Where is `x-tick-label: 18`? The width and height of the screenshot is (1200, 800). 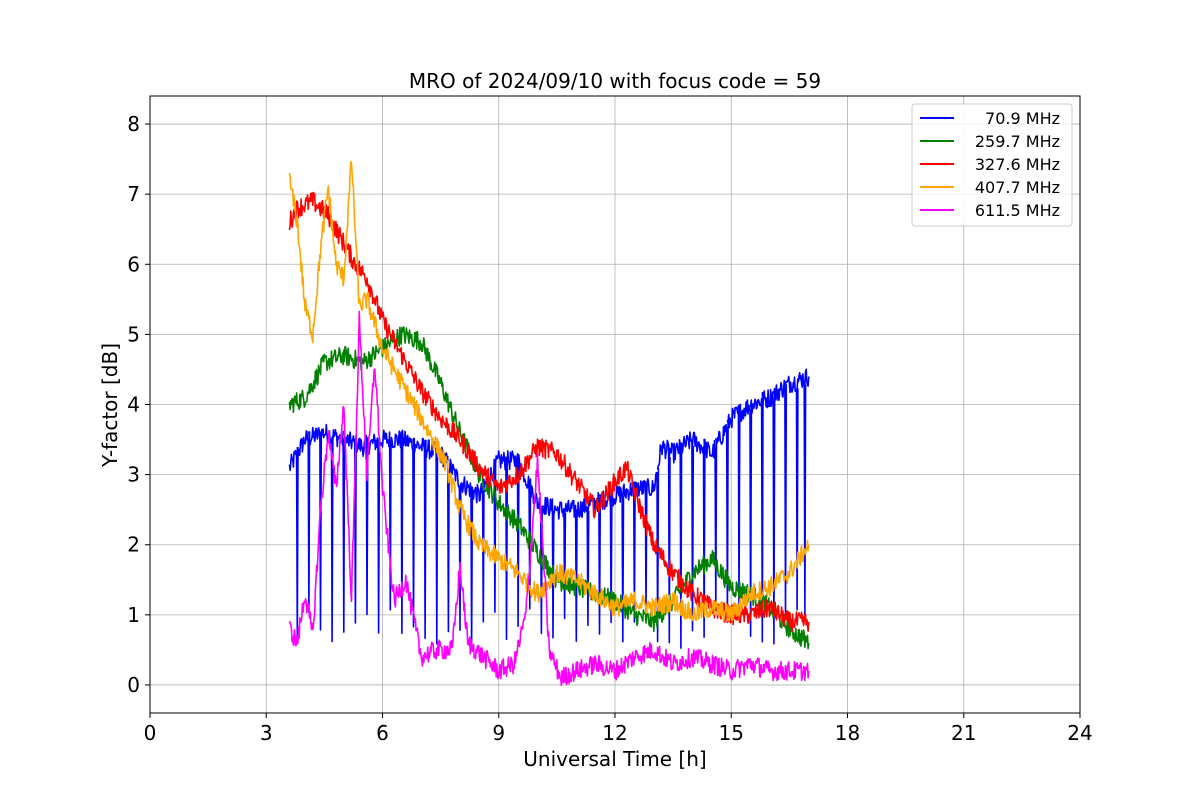 x-tick-label: 18 is located at coordinates (847, 733).